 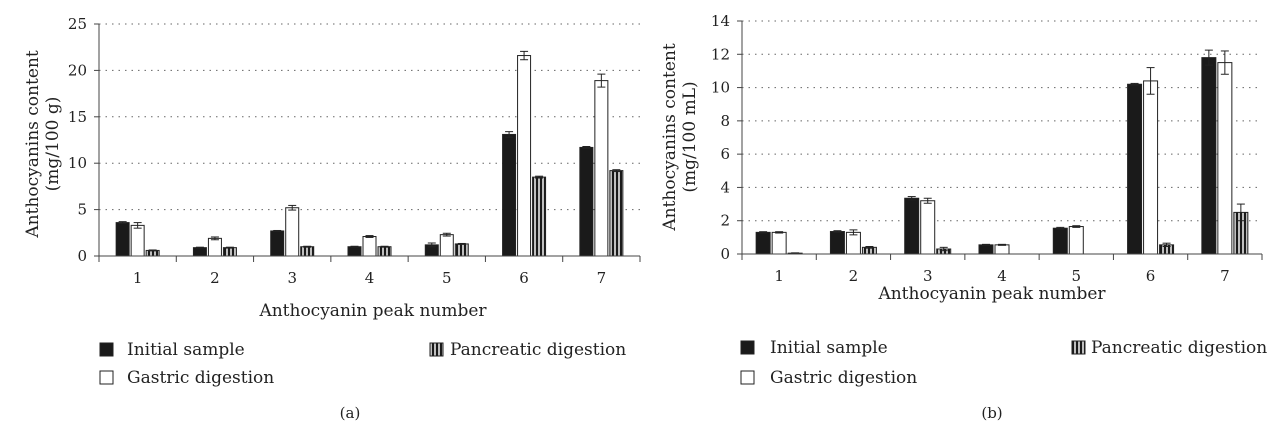 I want to click on panel-label-a: (a), so click(x=350, y=413).